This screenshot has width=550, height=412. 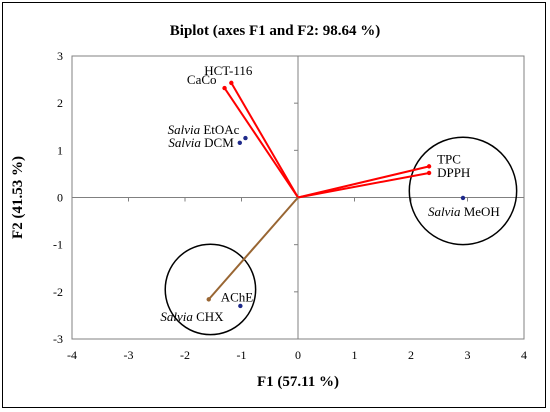 What do you see at coordinates (185, 355) in the screenshot?
I see `x-tick-label: -2` at bounding box center [185, 355].